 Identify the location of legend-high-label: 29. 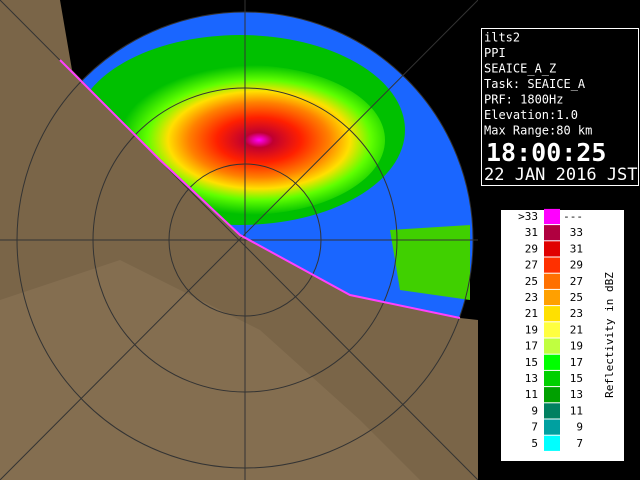
(576, 265).